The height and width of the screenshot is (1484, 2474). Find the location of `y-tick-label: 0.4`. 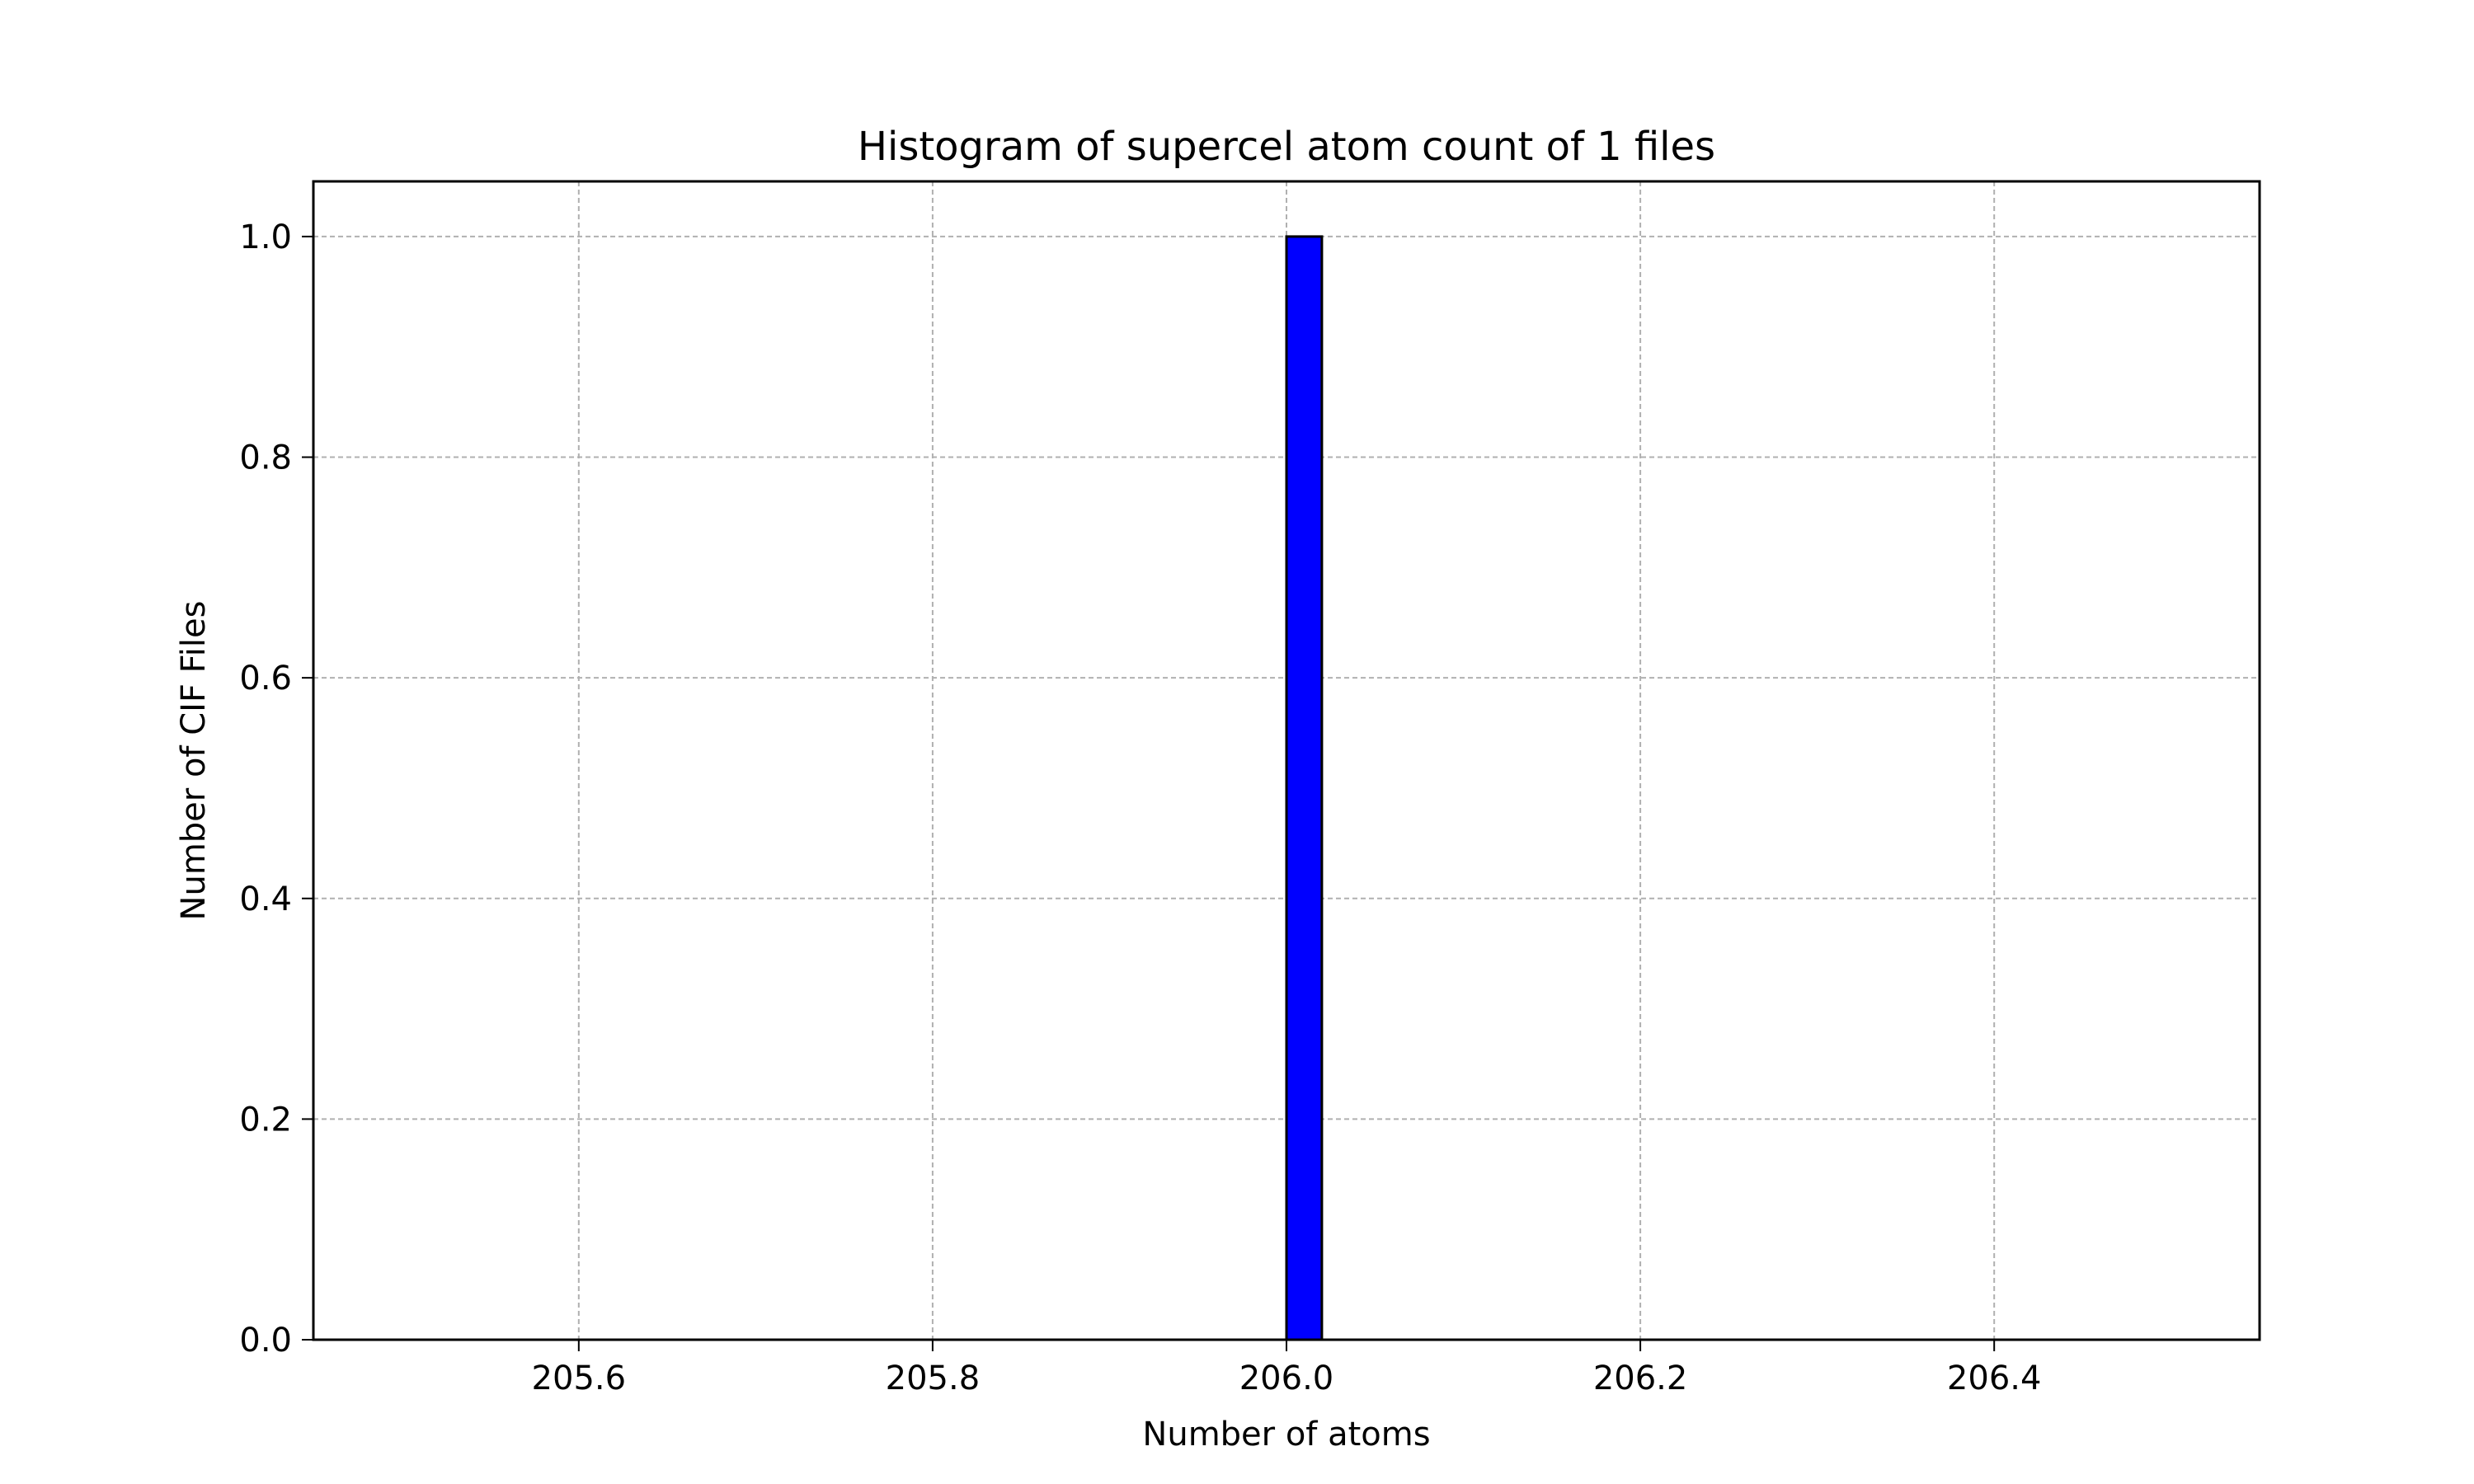

y-tick-label: 0.4 is located at coordinates (265, 899).